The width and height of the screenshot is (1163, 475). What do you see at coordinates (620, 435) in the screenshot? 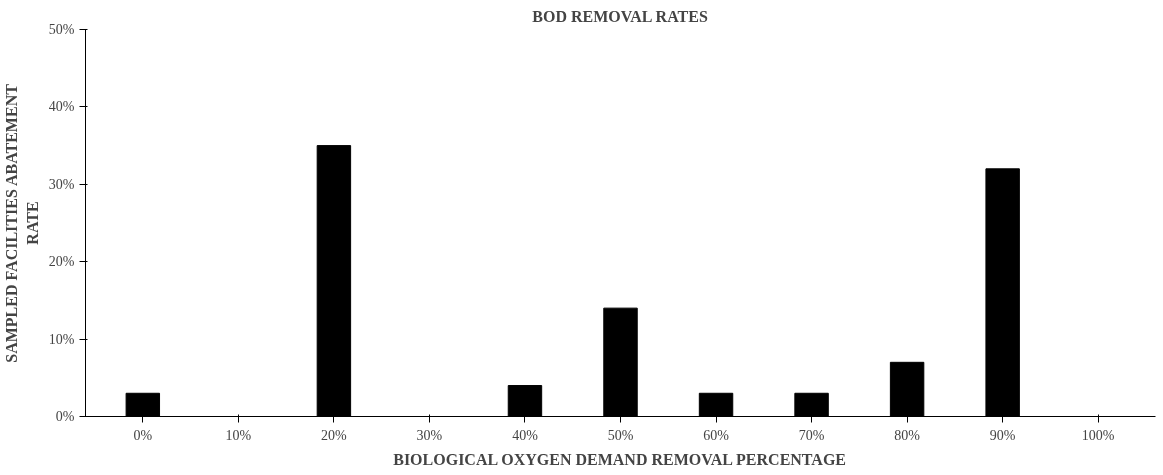
I see `x-tick-label: 50%` at bounding box center [620, 435].